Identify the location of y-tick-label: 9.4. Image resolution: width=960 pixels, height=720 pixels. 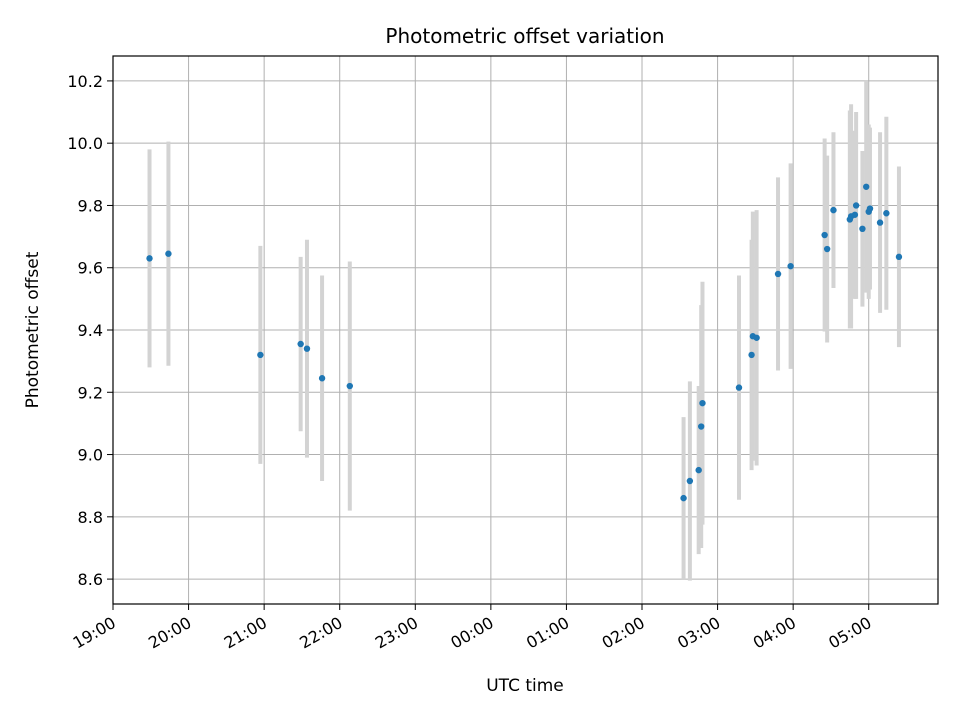
(90, 330).